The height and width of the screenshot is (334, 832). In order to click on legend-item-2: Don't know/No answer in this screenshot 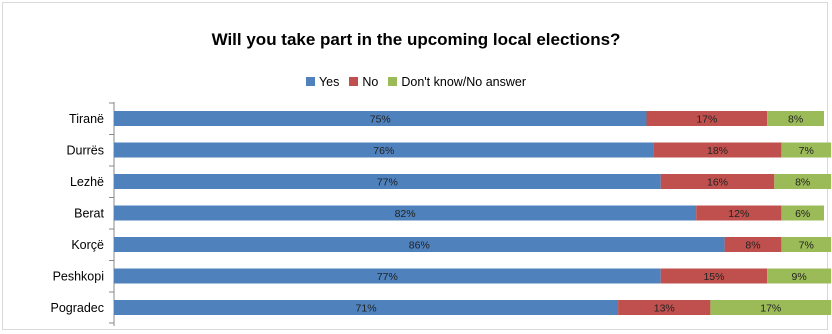, I will do `click(457, 82)`.